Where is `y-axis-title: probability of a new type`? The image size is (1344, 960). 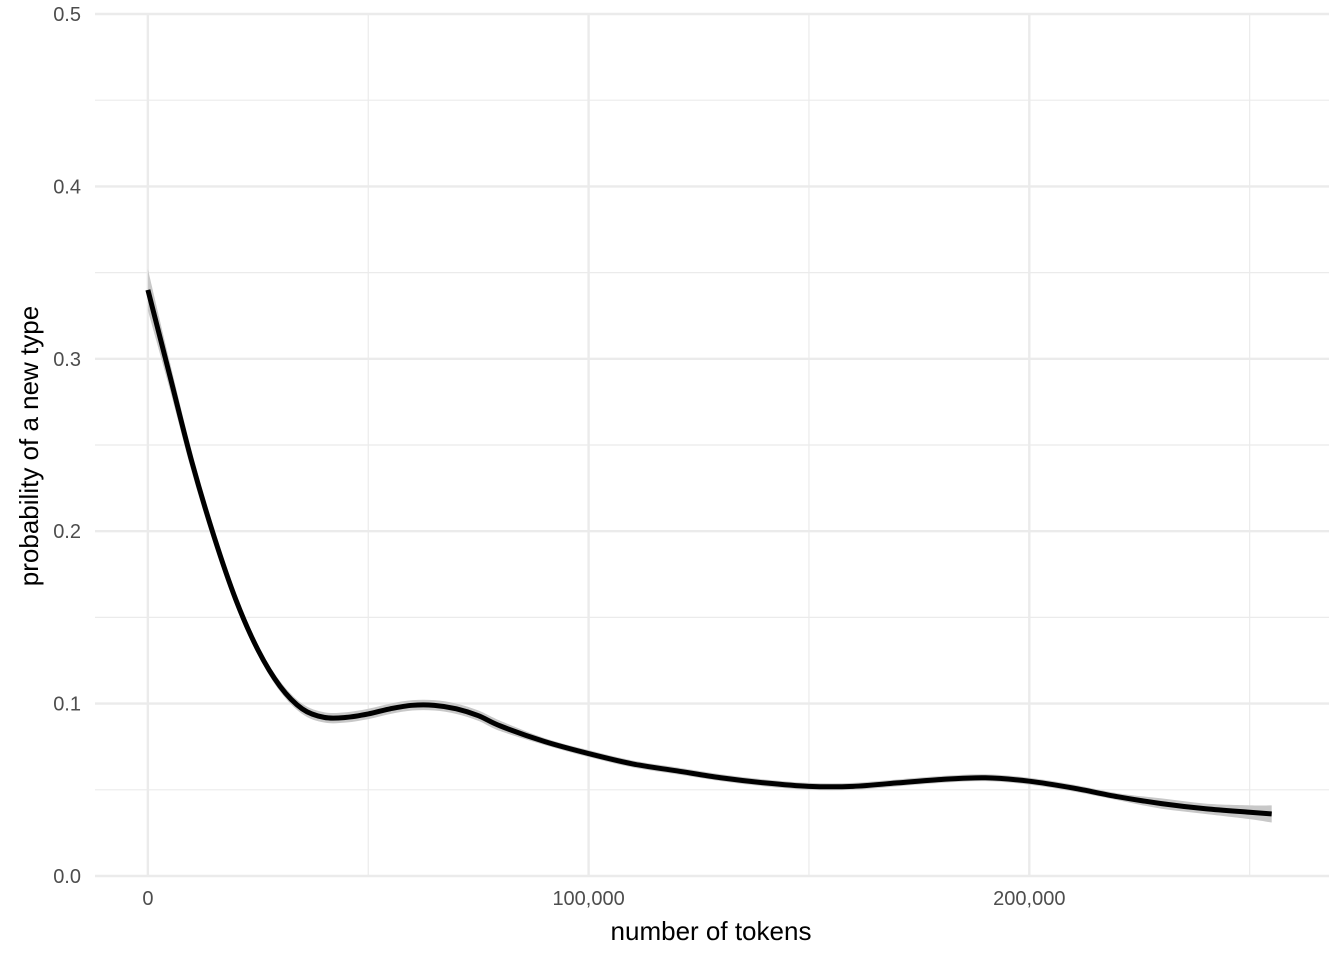 y-axis-title: probability of a new type is located at coordinates (29, 446).